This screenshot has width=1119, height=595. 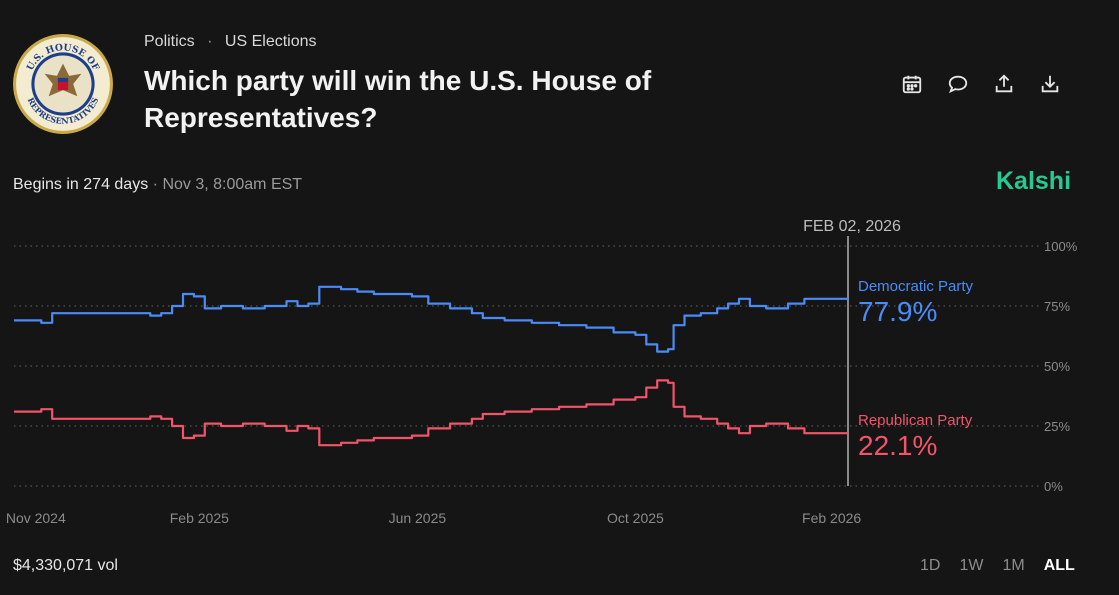 I want to click on download-icon, so click(x=1050, y=84).